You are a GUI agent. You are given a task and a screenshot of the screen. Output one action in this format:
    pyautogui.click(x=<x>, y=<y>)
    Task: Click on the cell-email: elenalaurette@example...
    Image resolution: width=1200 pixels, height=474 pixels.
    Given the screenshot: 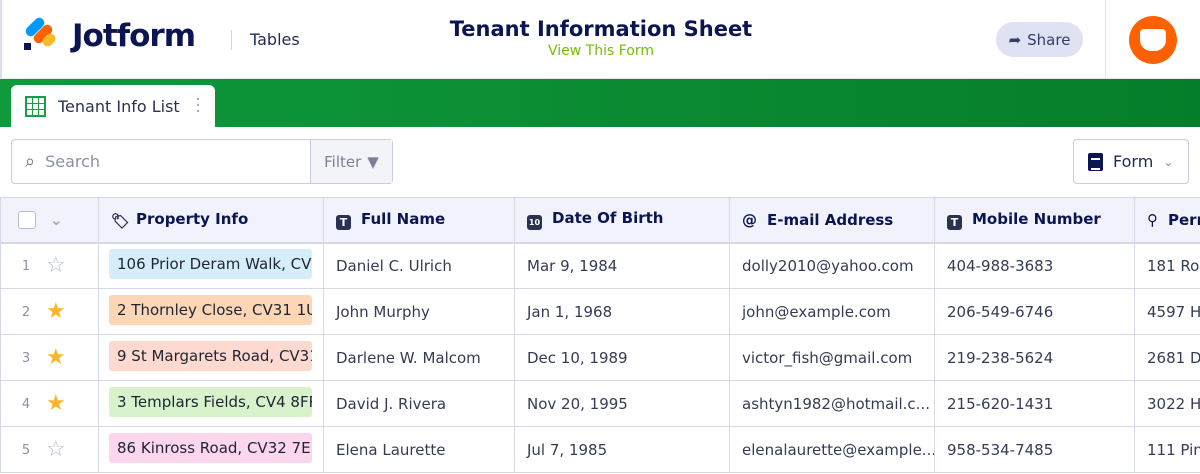 What is the action you would take?
    pyautogui.click(x=832, y=449)
    